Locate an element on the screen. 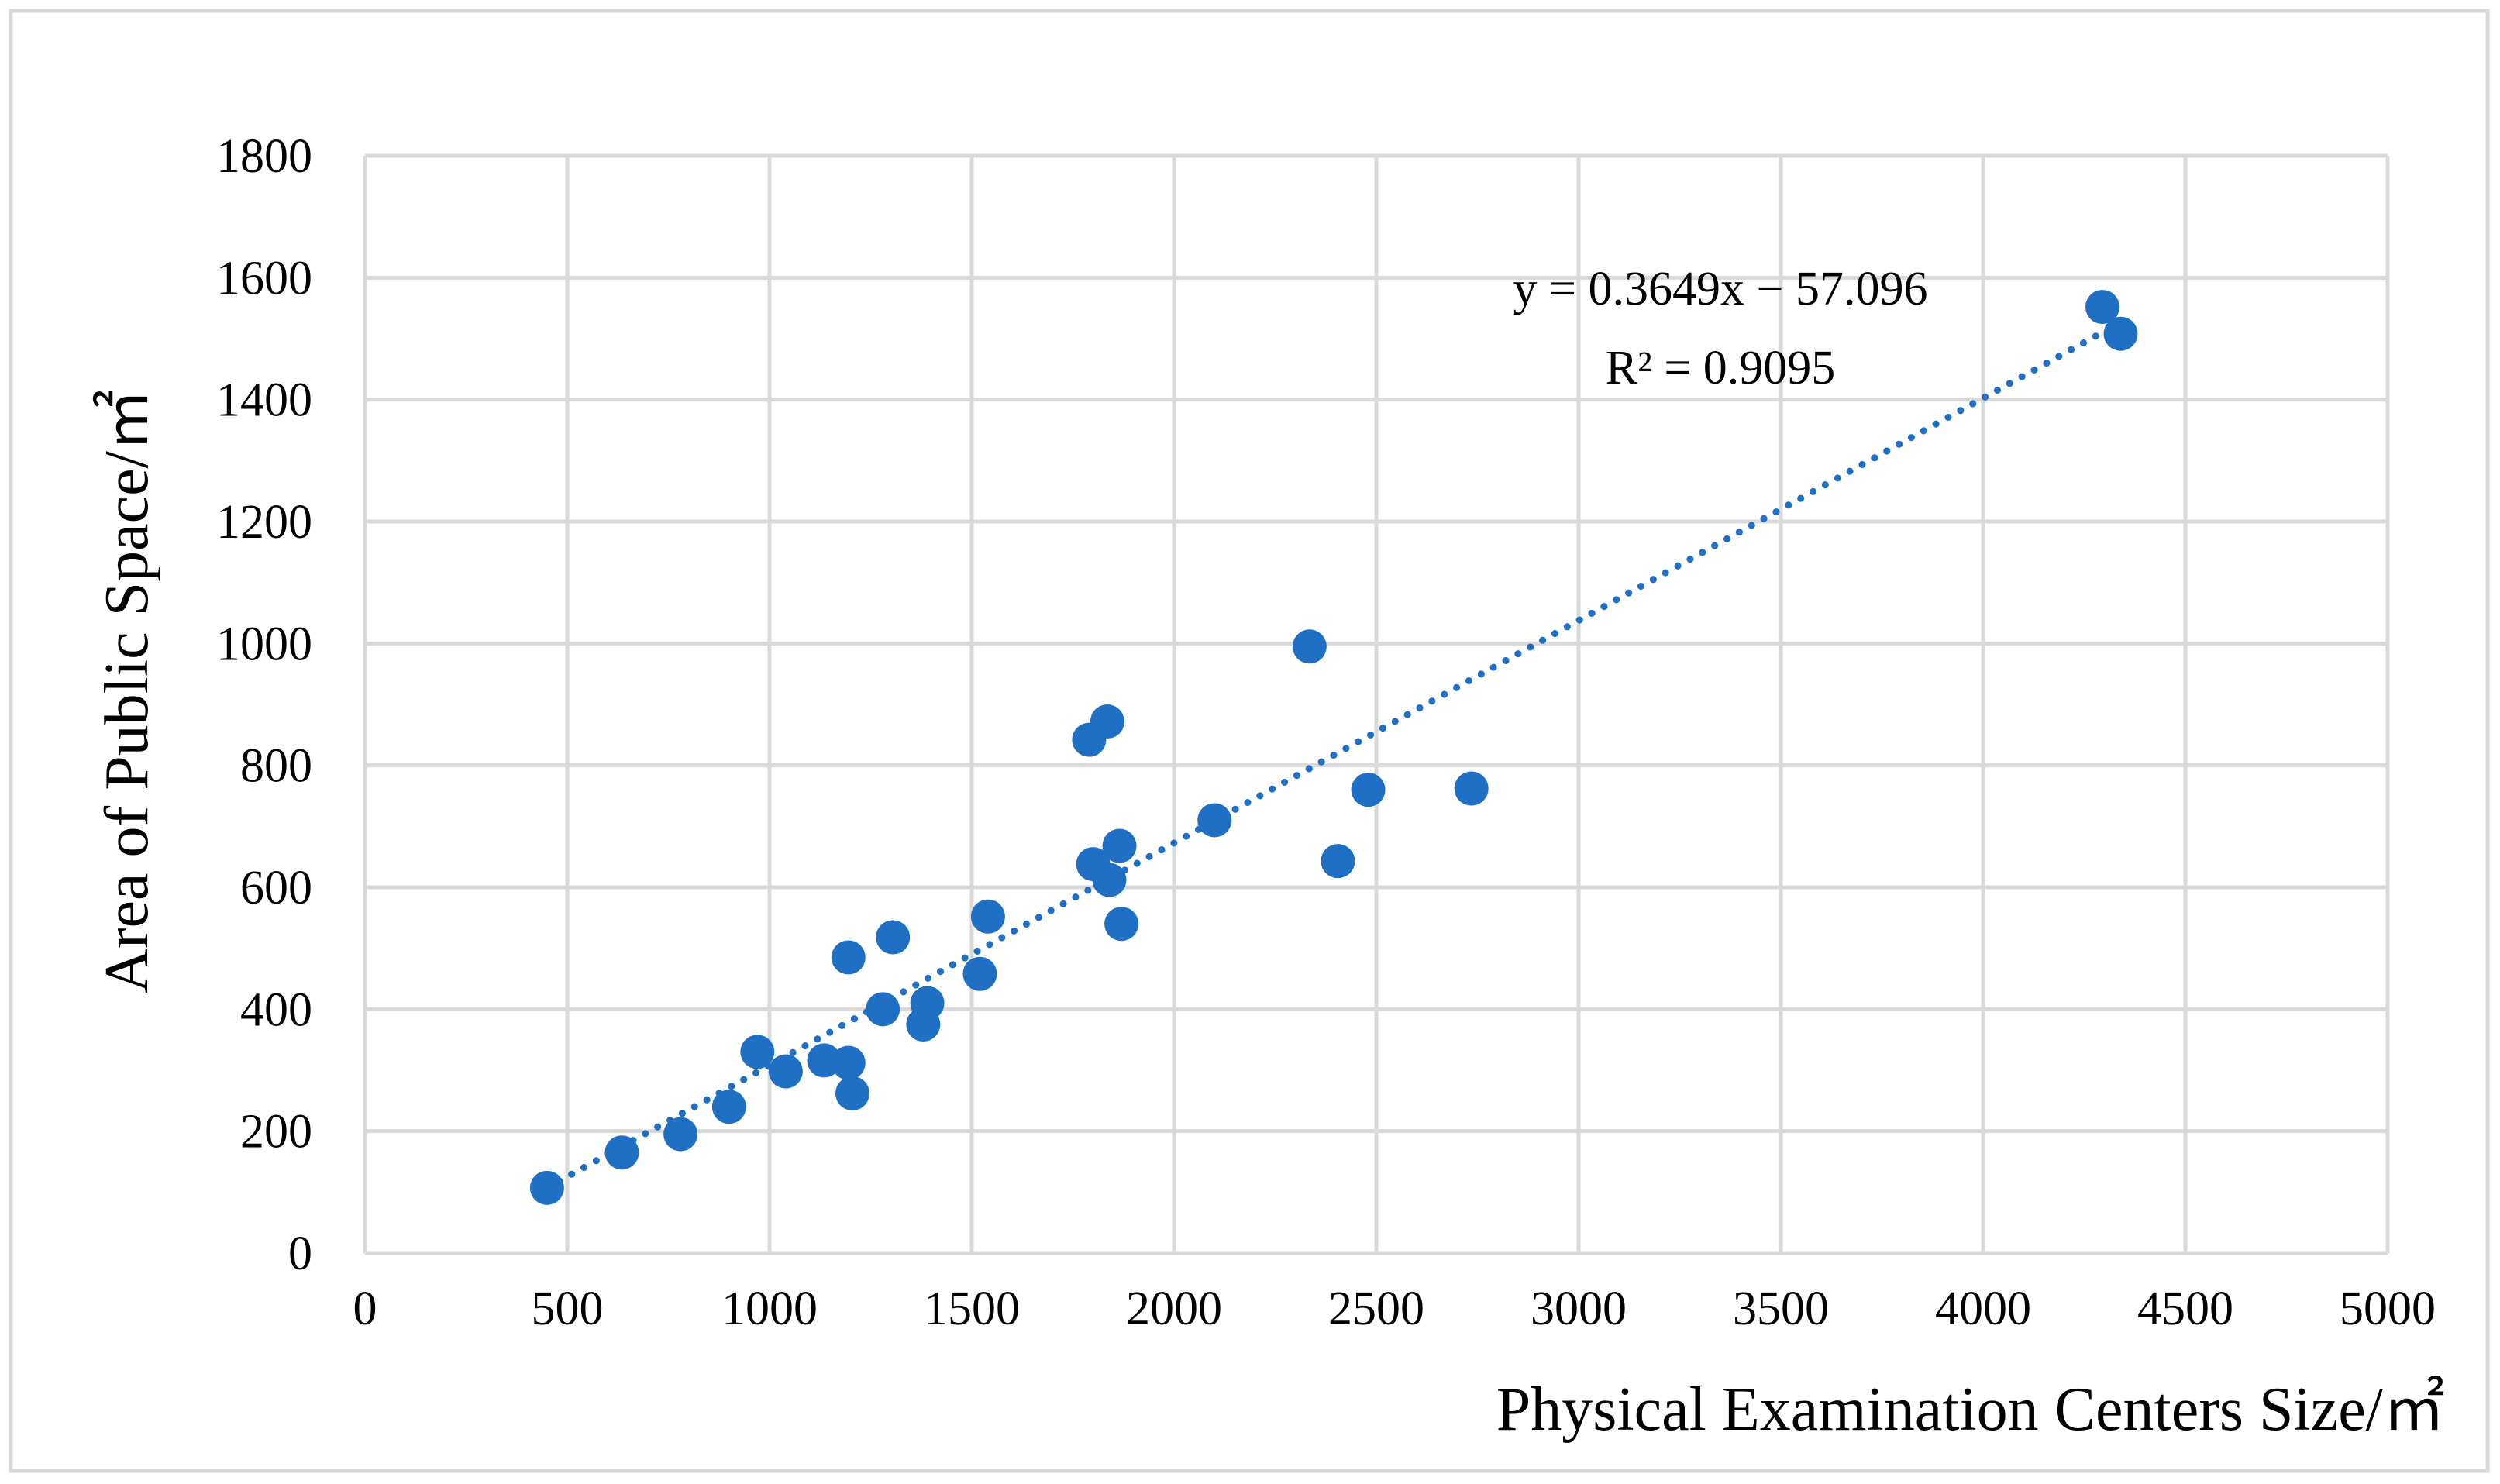 The image size is (2500, 1484). y-axis-title: Area of Public Space/㎡ is located at coordinates (127, 691).